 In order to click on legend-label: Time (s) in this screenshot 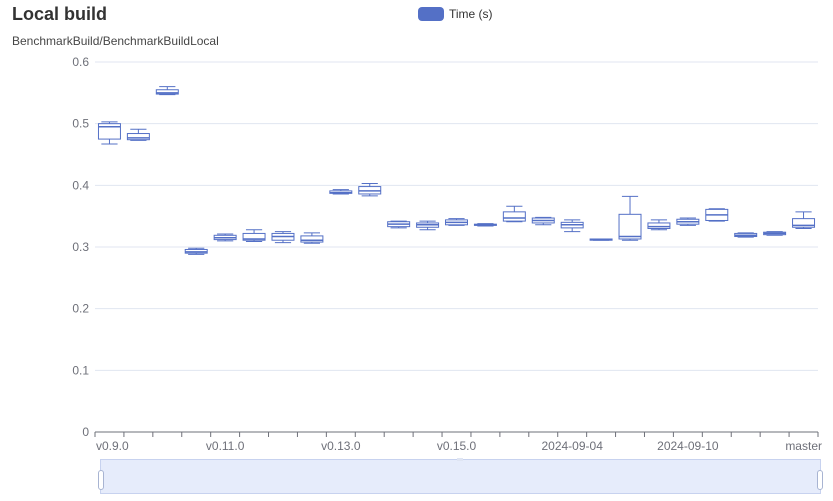, I will do `click(471, 14)`.